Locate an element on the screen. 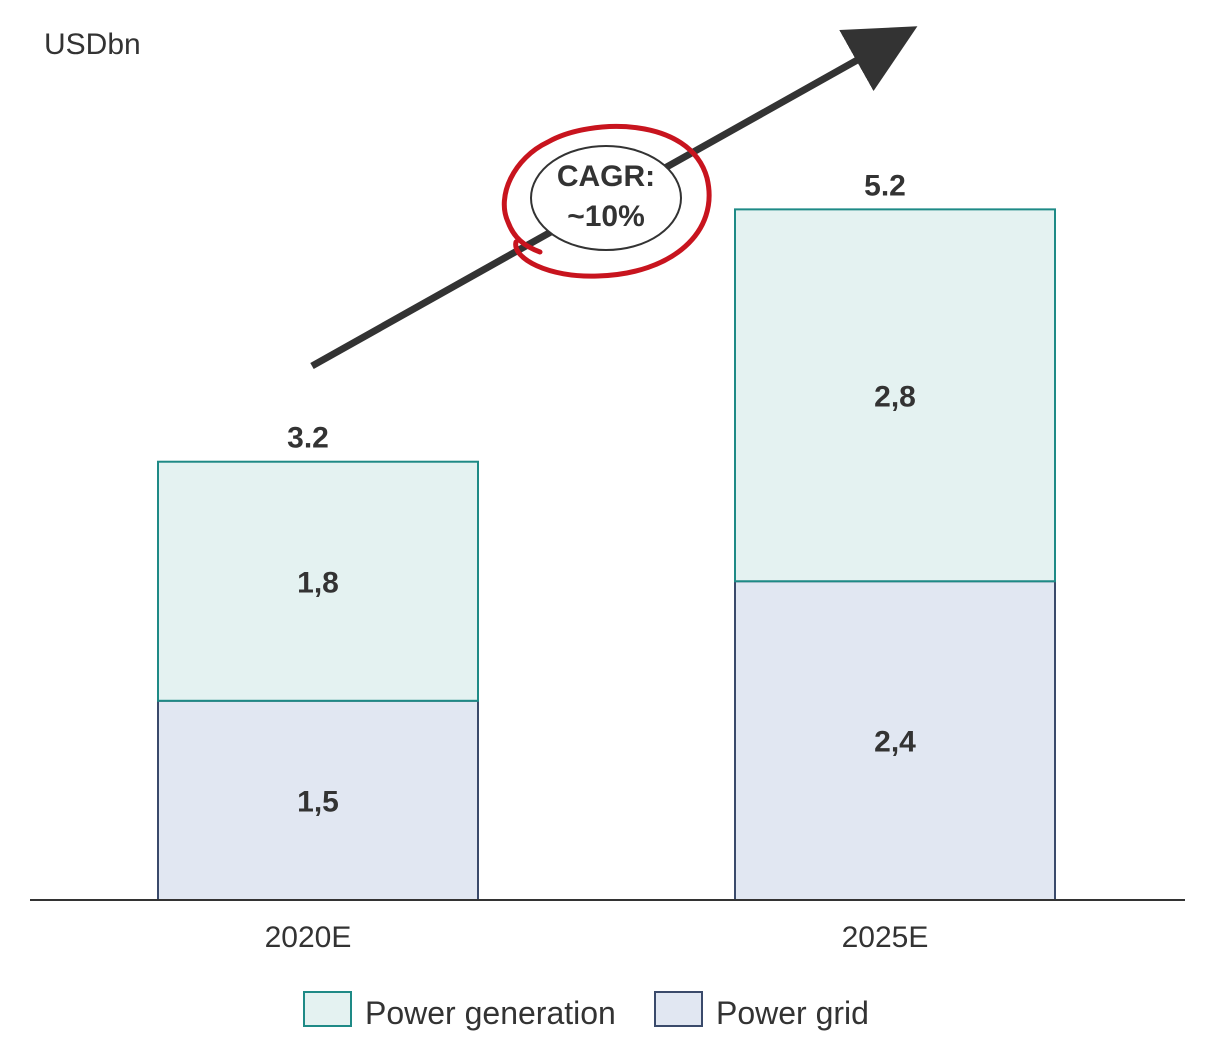 The height and width of the screenshot is (1046, 1232). legend-label-power-generation: Power generation is located at coordinates (490, 1013).